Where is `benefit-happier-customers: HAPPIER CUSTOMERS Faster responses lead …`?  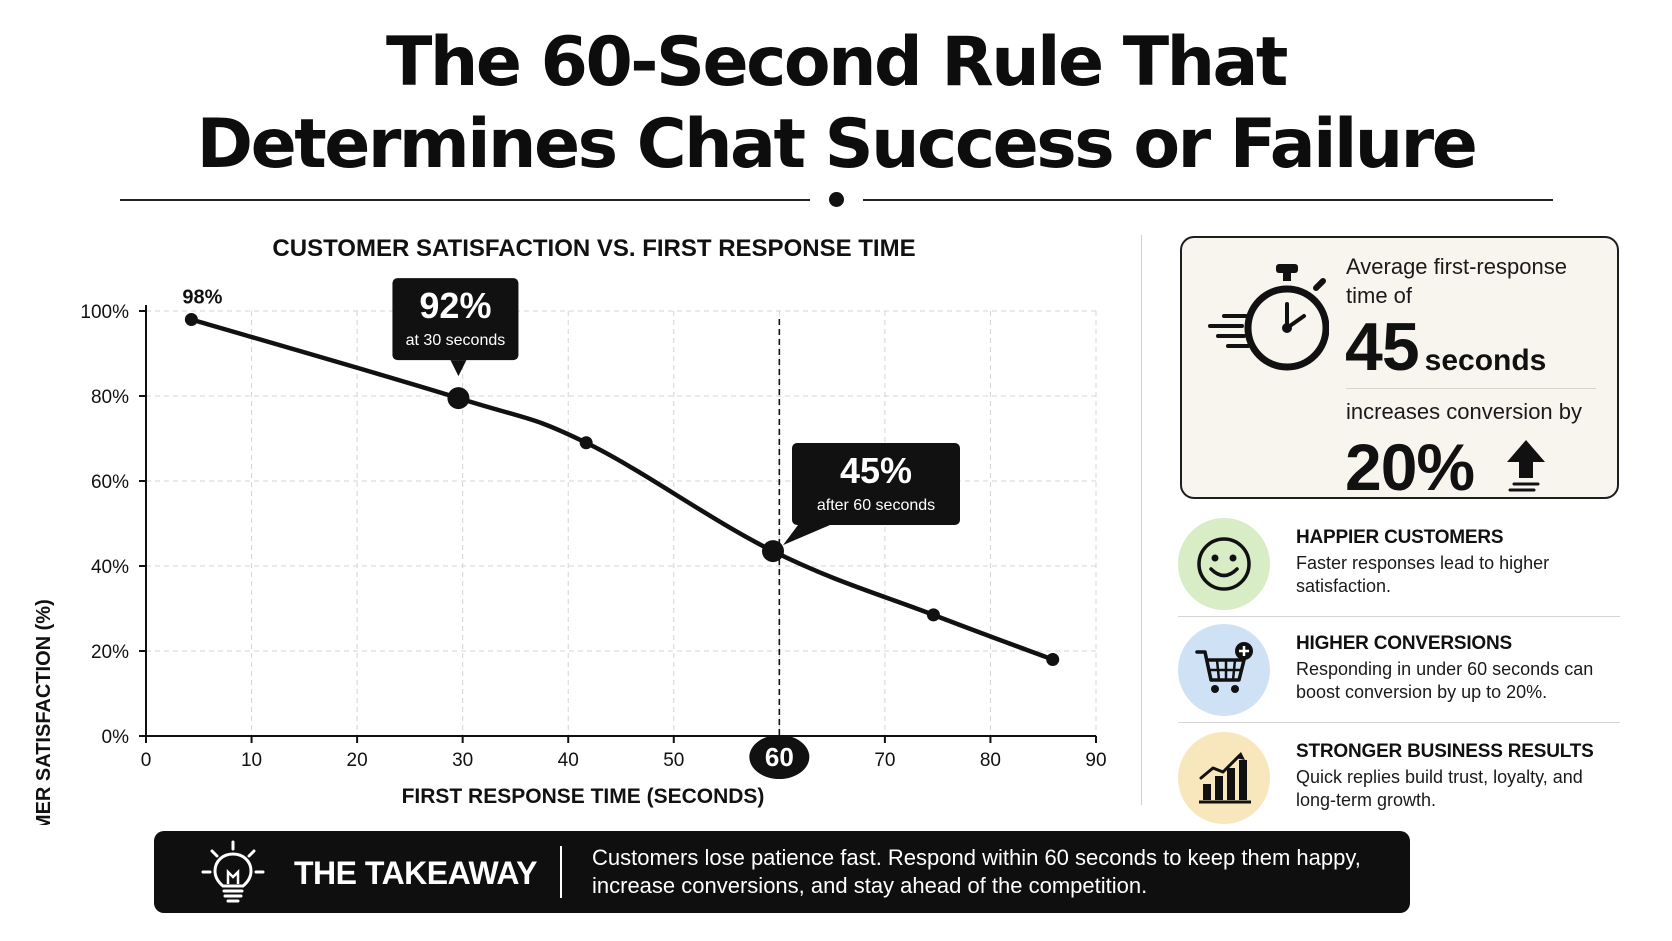
benefit-happier-customers: HAPPIER CUSTOMERS Faster responses lead … is located at coordinates (1400, 564).